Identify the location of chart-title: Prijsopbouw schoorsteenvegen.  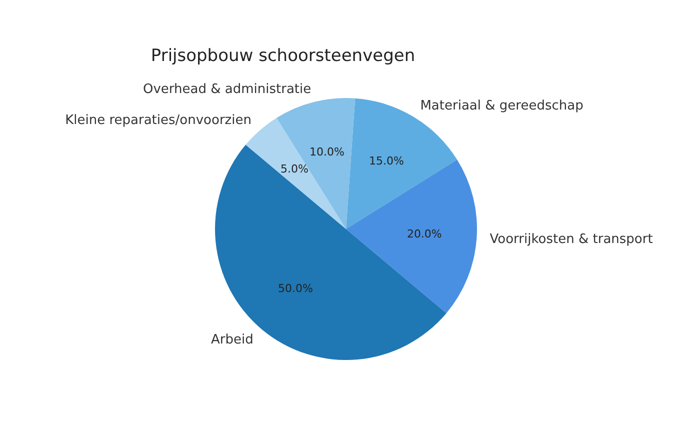
(283, 56).